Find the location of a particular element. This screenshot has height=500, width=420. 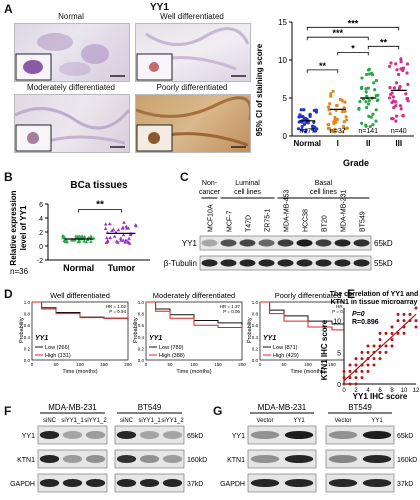

km-legend-high: High (131) is located at coordinates (58, 356).